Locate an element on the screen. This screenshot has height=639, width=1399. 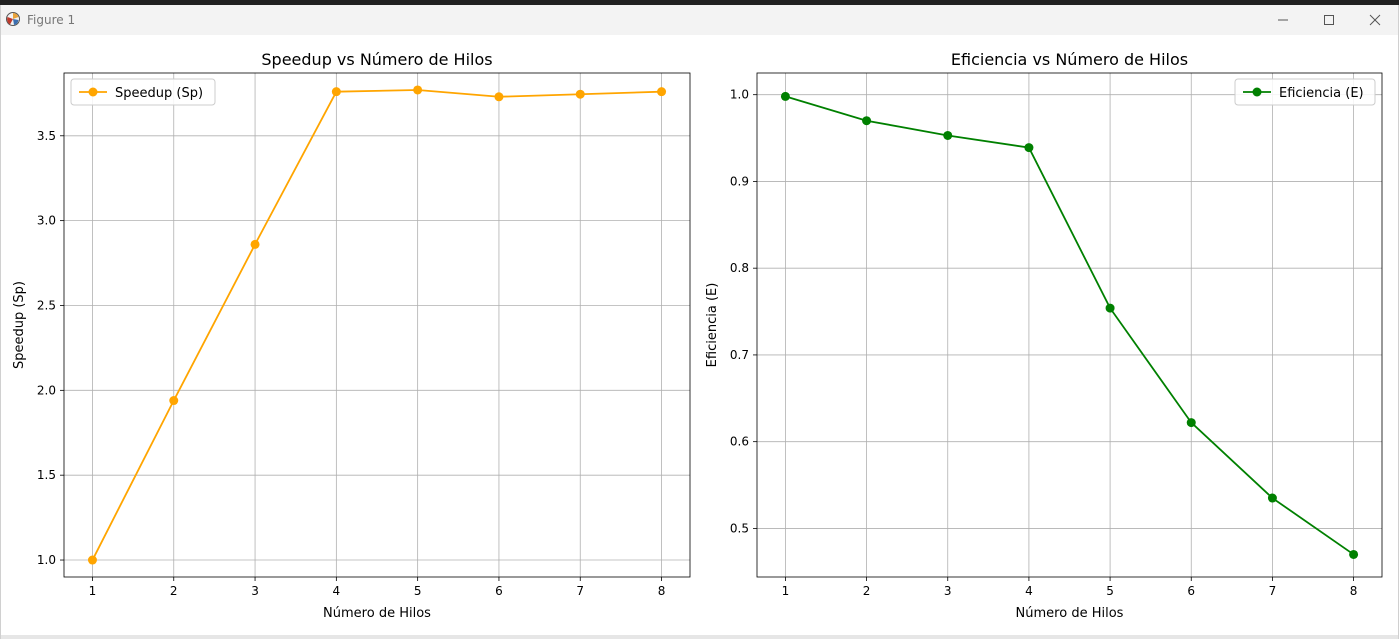
chart0-xtick-label: 8 is located at coordinates (662, 591).